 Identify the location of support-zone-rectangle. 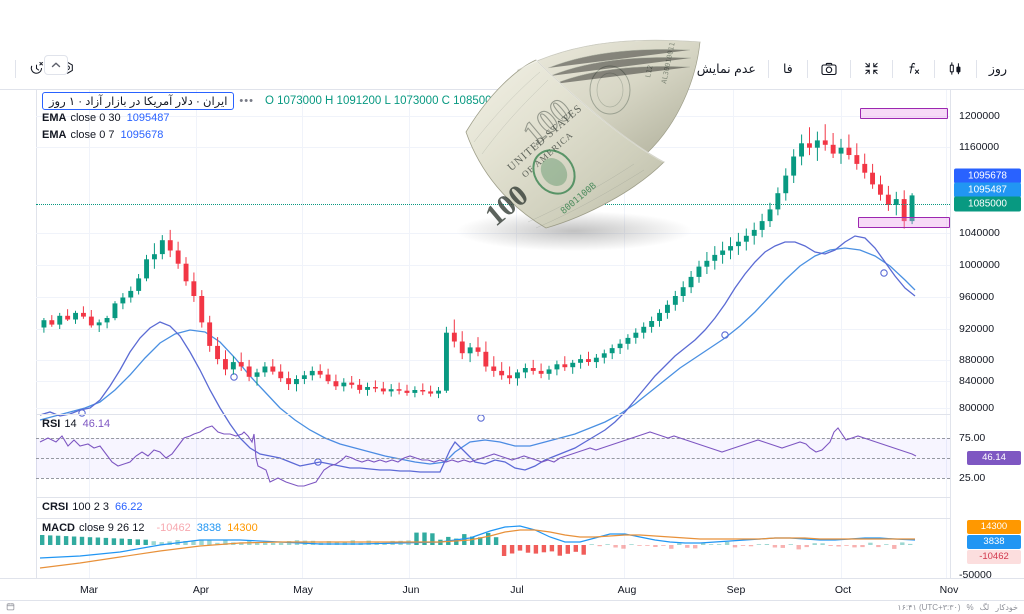
(904, 222).